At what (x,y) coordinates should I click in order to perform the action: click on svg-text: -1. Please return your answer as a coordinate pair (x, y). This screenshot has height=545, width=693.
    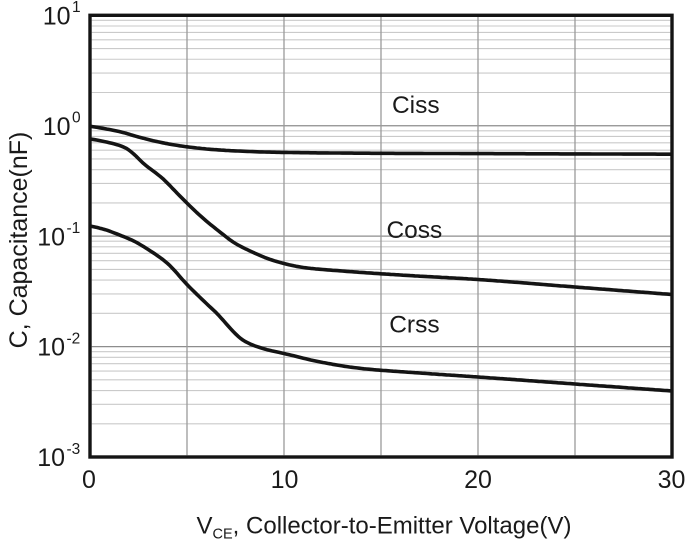
    Looking at the image, I should click on (74, 228).